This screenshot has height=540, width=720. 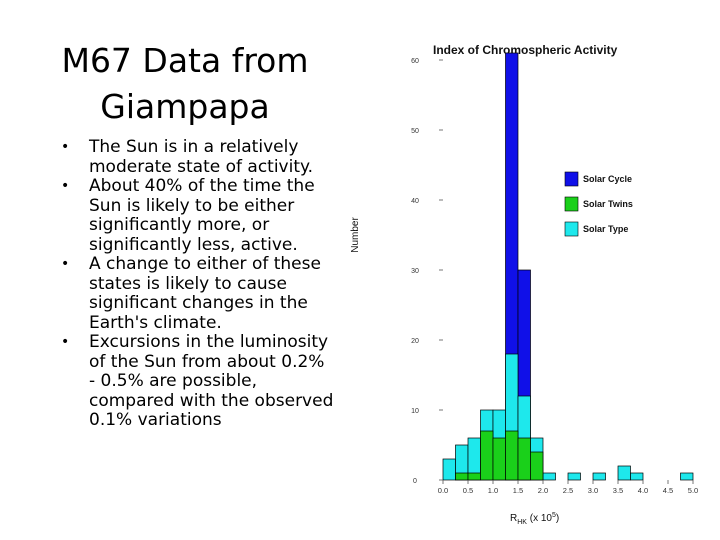 What do you see at coordinates (493, 490) in the screenshot?
I see `x-tick-label: 1.0` at bounding box center [493, 490].